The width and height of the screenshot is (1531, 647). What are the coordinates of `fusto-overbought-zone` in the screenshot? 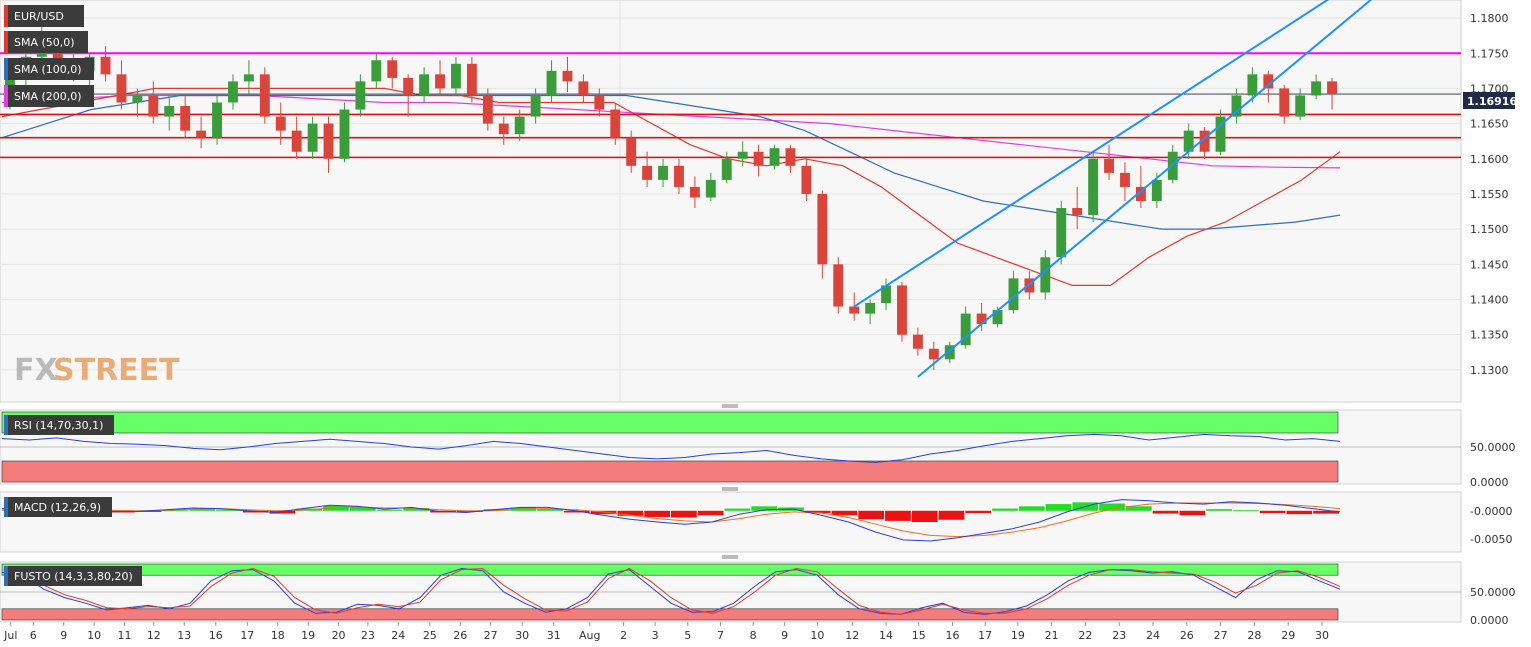 It's located at (670, 569).